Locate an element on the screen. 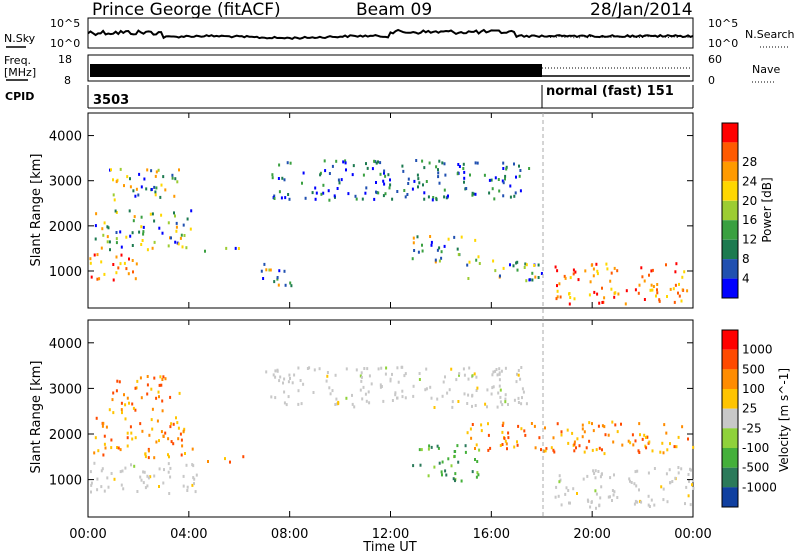 The image size is (800, 554). cpid-segment-1: 3503 is located at coordinates (111, 100).